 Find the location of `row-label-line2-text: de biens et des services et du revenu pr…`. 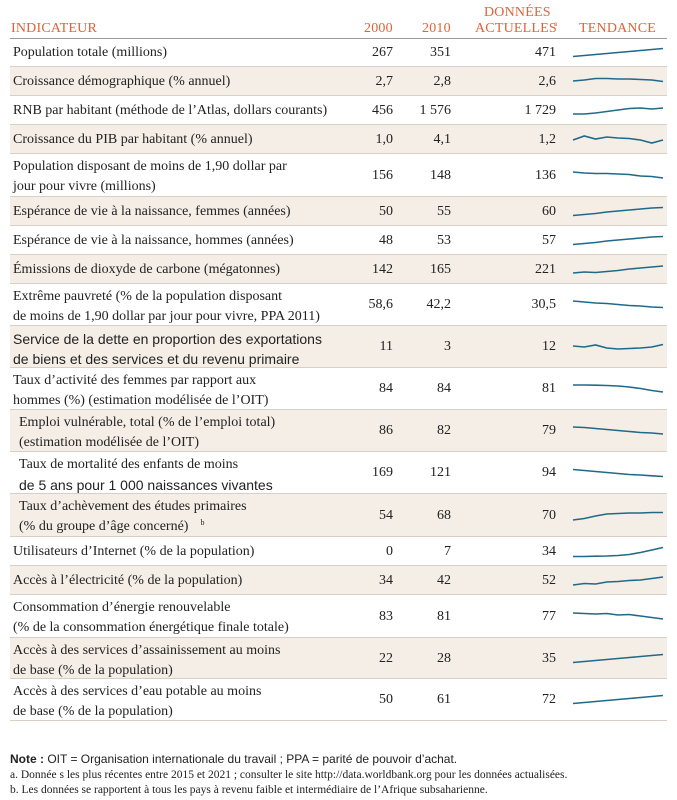

row-label-line2-text: de biens et des services et du revenu pr… is located at coordinates (156, 359).